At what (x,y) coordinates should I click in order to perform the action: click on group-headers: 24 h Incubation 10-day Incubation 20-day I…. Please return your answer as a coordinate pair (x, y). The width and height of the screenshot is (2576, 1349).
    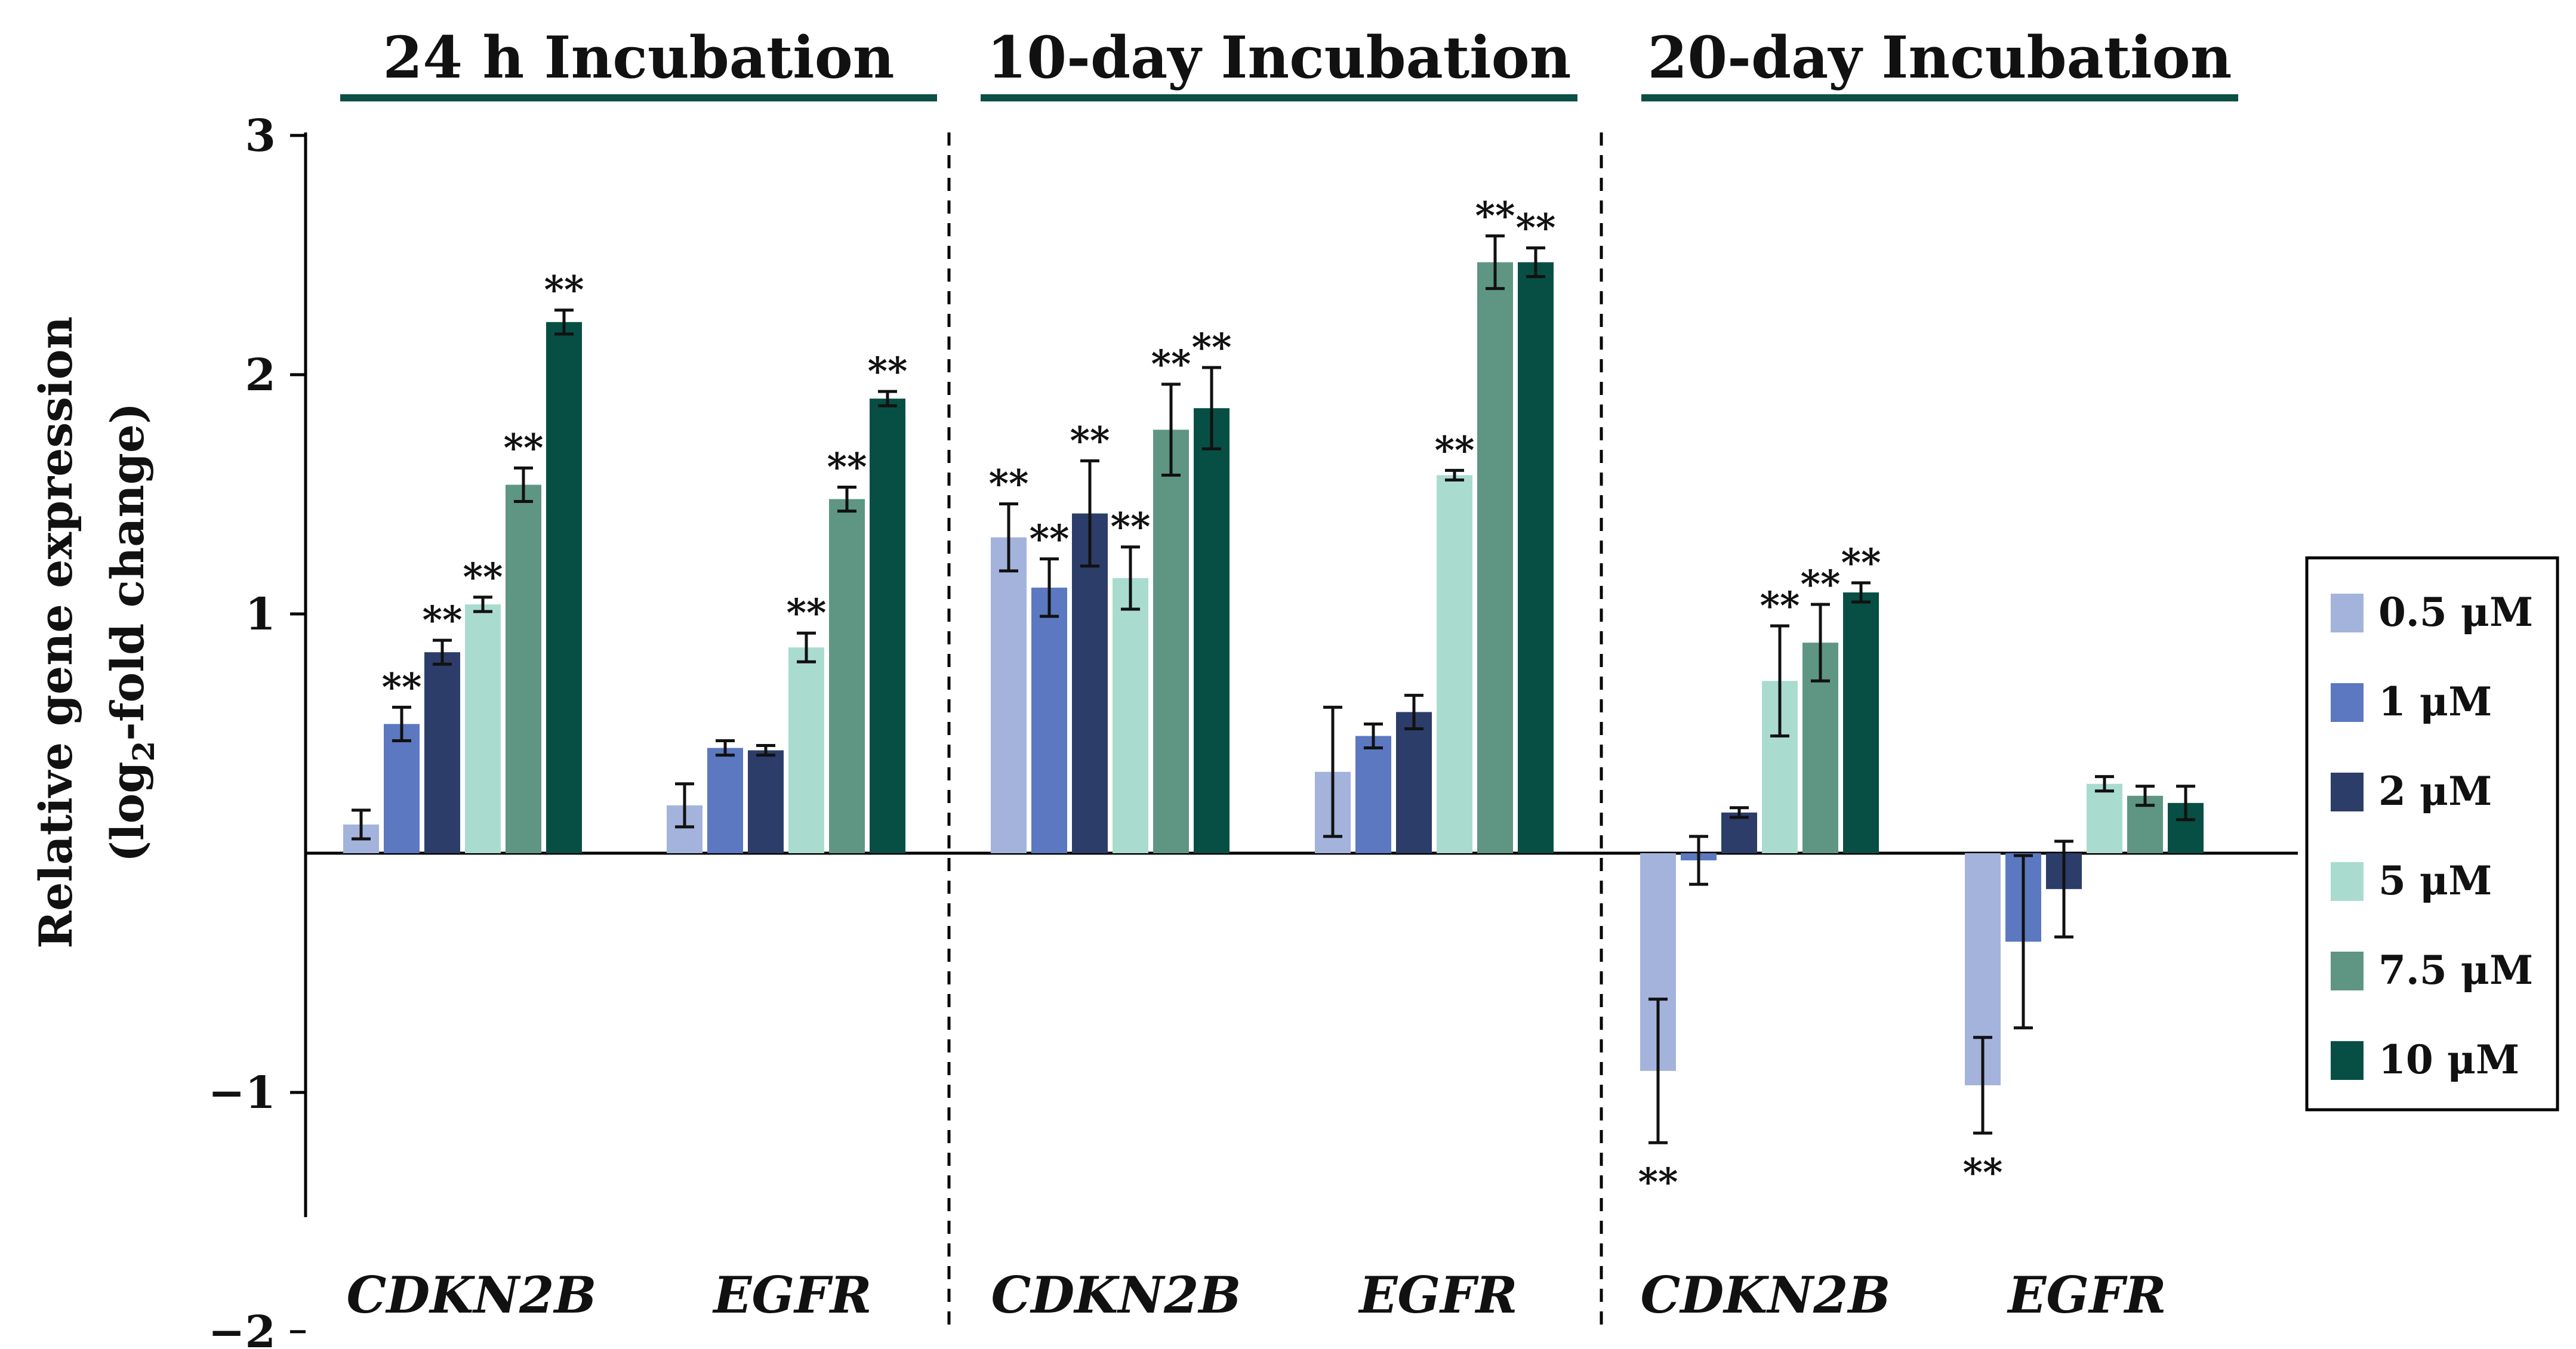
    Looking at the image, I should click on (1289, 62).